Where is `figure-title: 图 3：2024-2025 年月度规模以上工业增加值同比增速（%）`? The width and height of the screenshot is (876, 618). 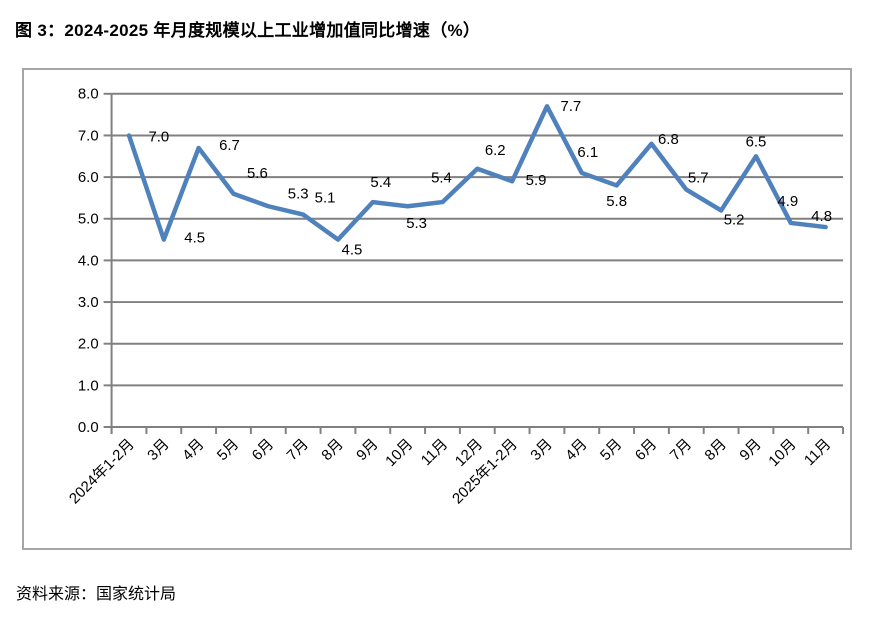
figure-title: 图 3：2024-2025 年月度规模以上工业增加值同比增速（%） is located at coordinates (248, 30).